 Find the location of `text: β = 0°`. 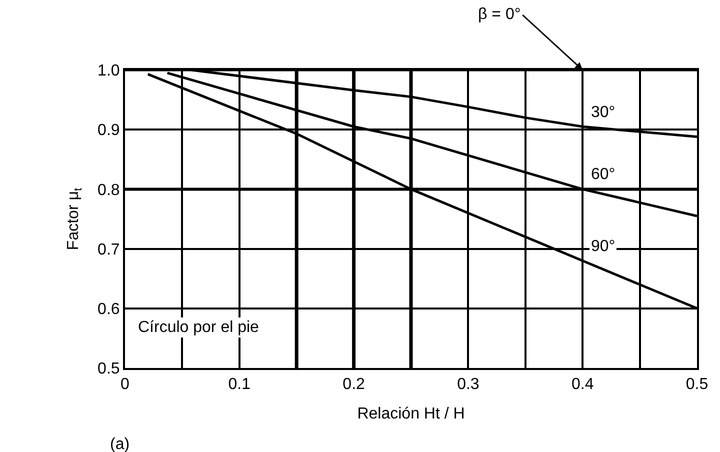

text: β = 0° is located at coordinates (499, 14).